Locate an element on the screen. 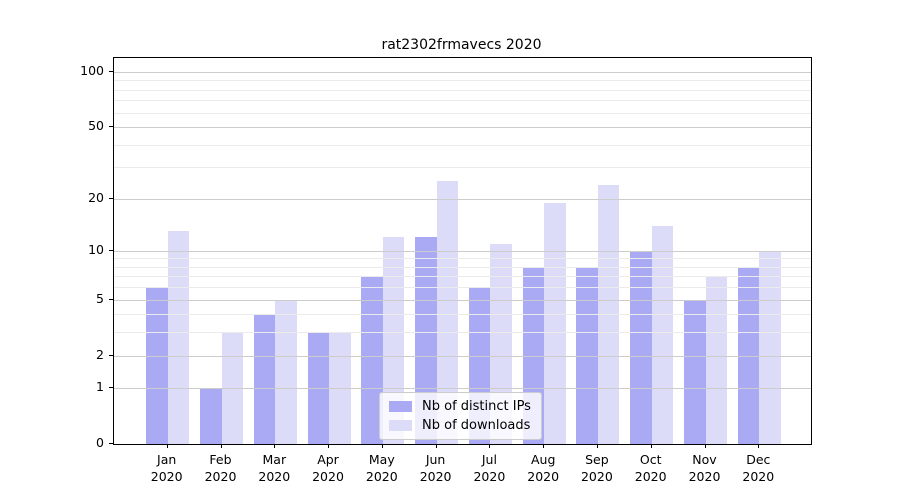 The width and height of the screenshot is (900, 500). legend-row: Nb of distinct IPs is located at coordinates (460, 406).